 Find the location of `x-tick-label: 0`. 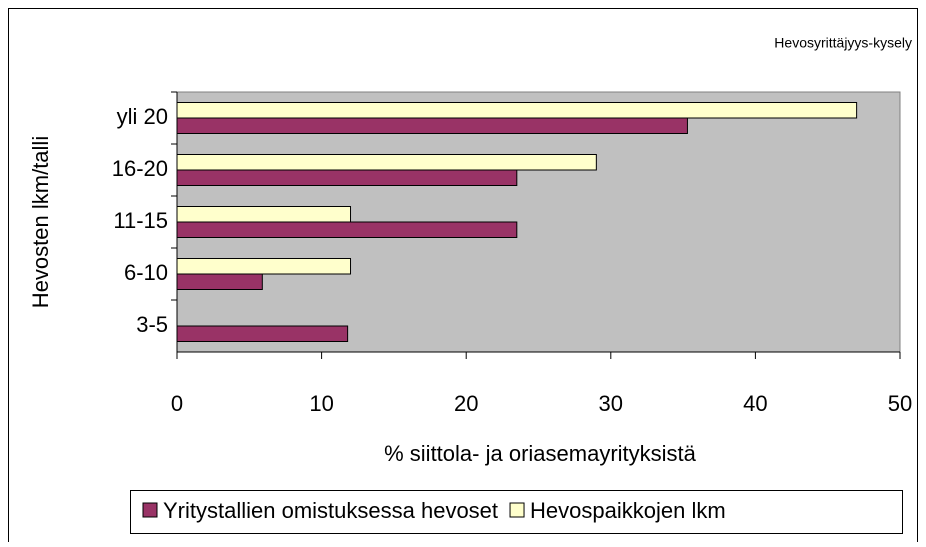

x-tick-label: 0 is located at coordinates (177, 403).